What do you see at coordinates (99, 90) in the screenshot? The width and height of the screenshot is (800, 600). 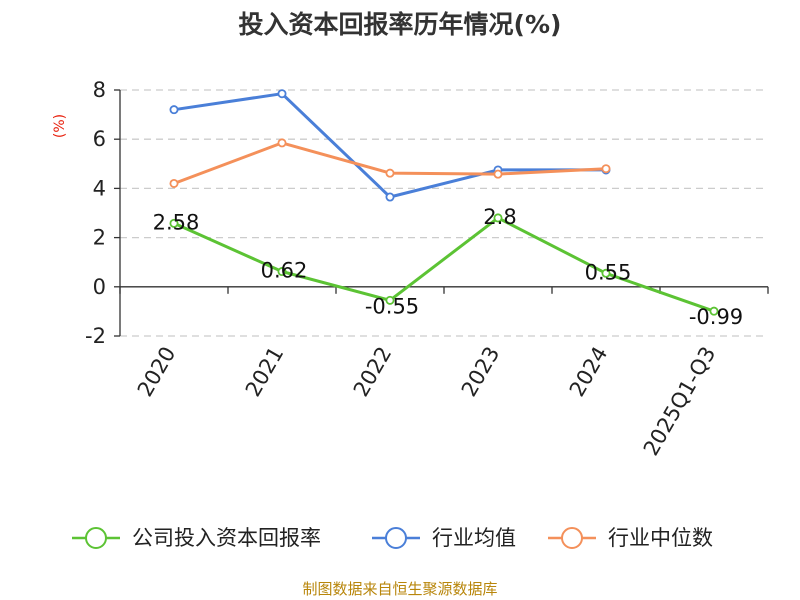 I see `y-tick-label: 8` at bounding box center [99, 90].